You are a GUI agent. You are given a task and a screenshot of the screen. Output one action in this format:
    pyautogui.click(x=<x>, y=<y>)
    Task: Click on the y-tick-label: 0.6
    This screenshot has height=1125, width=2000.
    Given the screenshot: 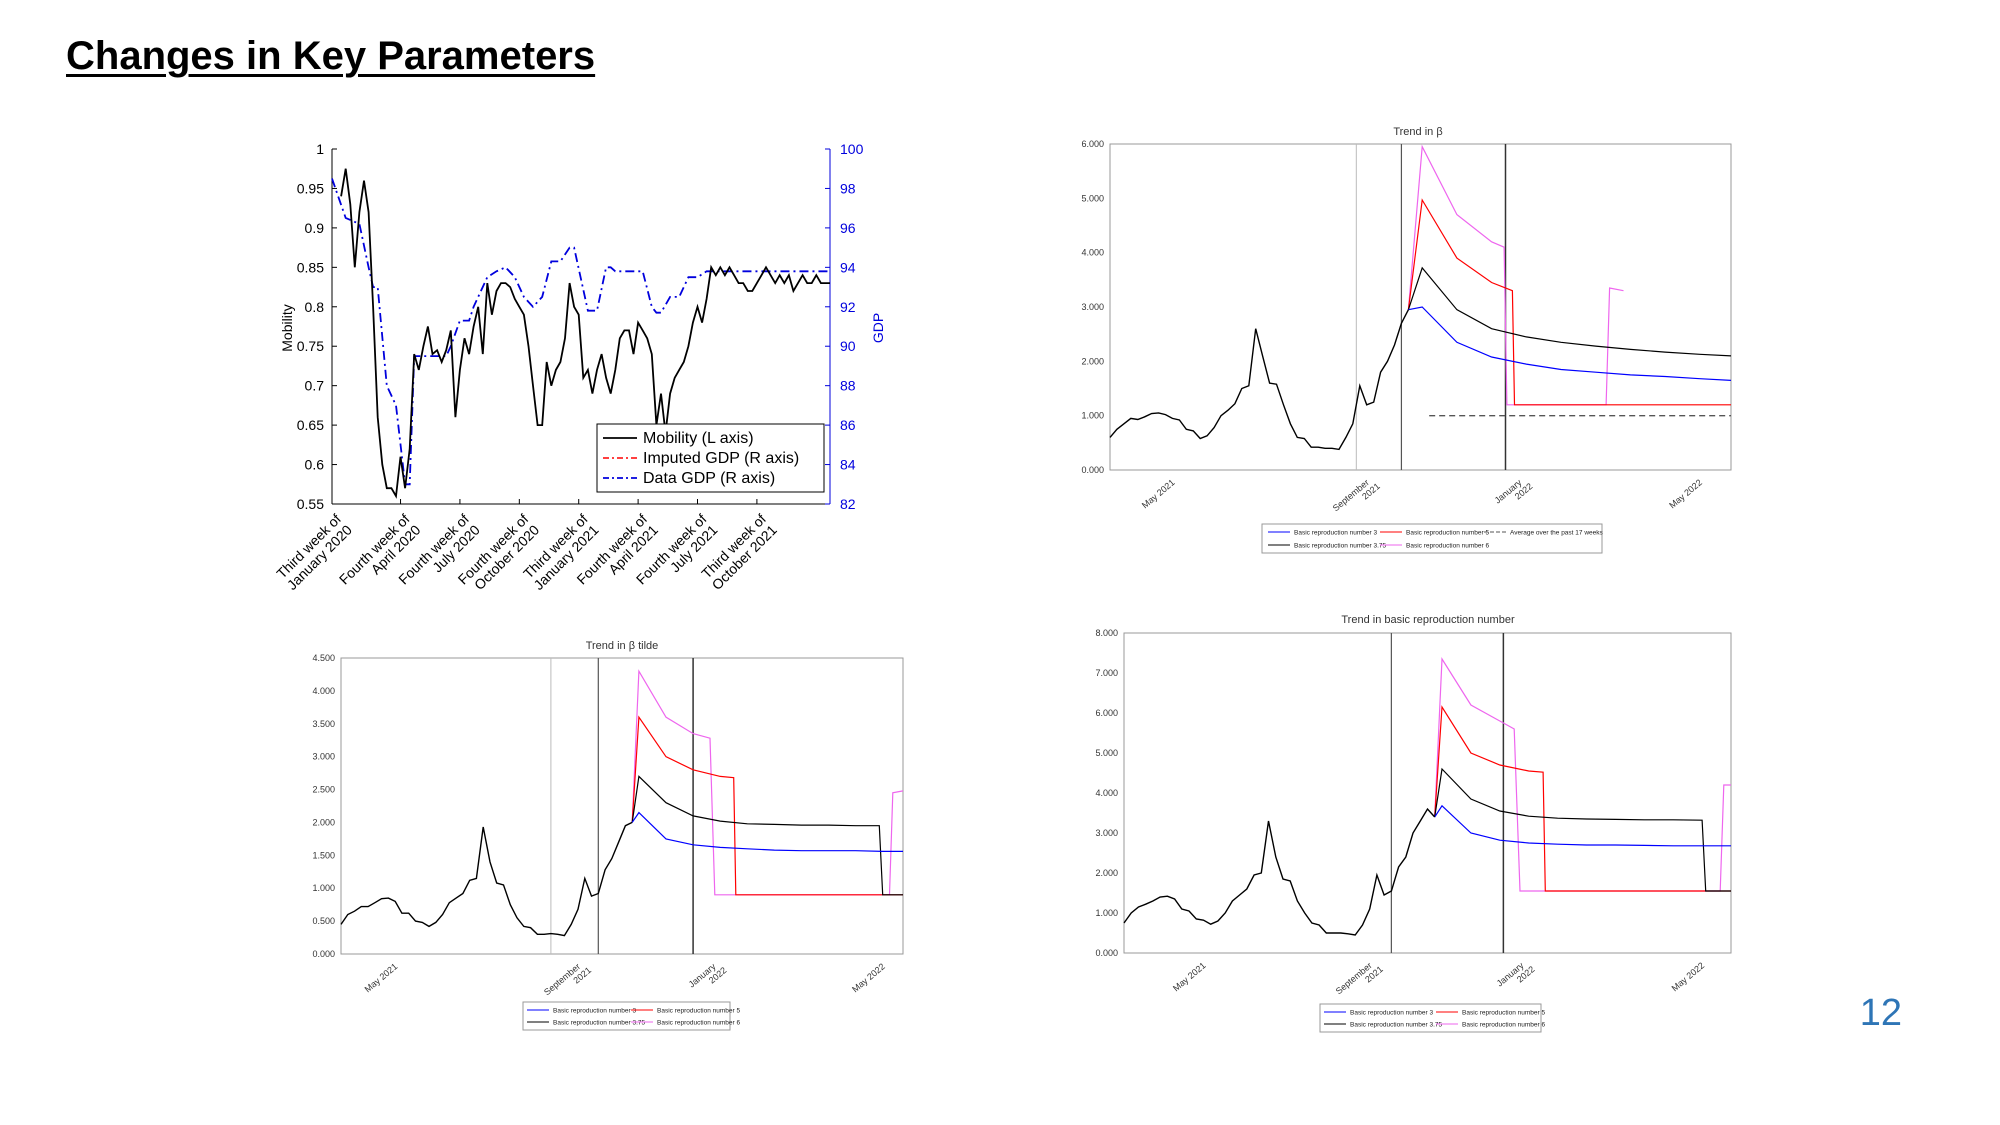 What is the action you would take?
    pyautogui.click(x=315, y=465)
    